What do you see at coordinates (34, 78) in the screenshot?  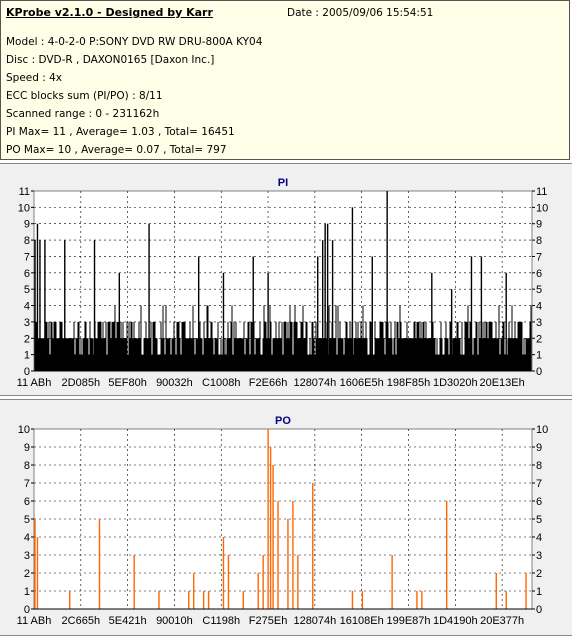 I see `info-speed: Speed : 4x` at bounding box center [34, 78].